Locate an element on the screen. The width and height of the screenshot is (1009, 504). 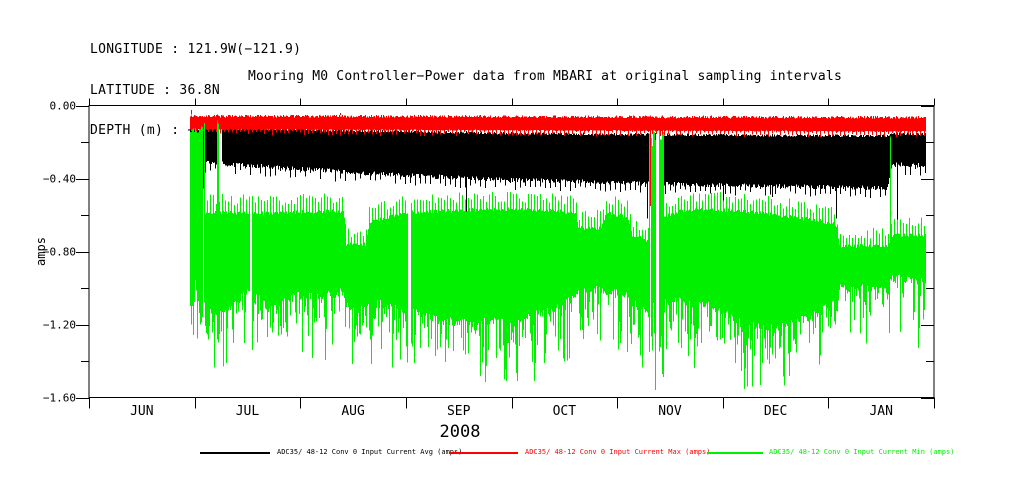
x-axis-year-label: 2008 is located at coordinates (460, 432).